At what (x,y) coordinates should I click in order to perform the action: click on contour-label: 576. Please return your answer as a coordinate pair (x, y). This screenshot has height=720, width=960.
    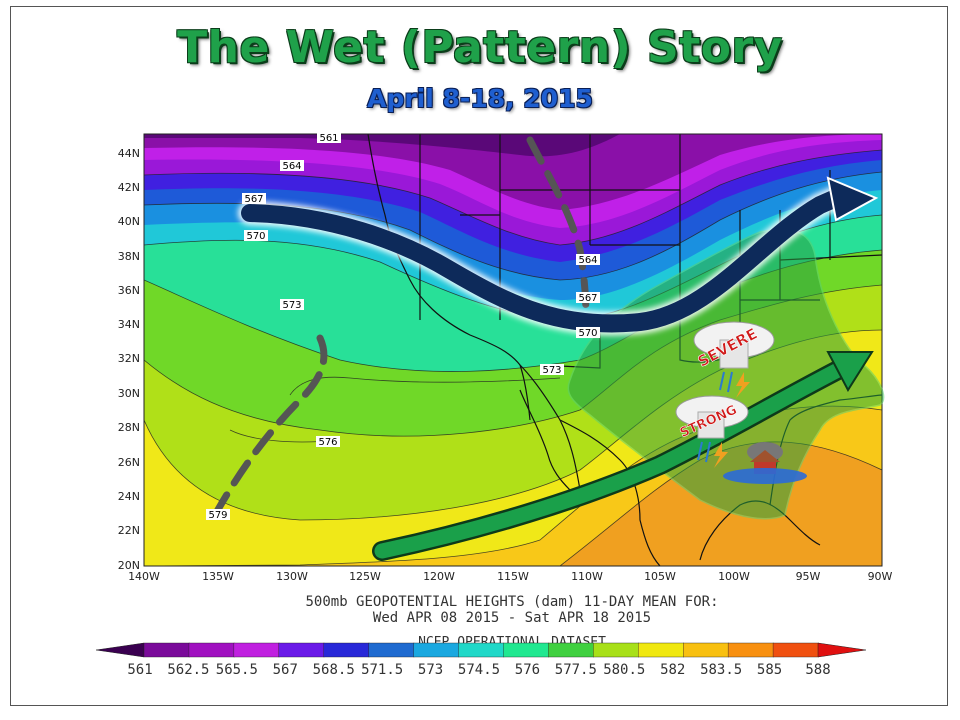
    Looking at the image, I should click on (328, 442).